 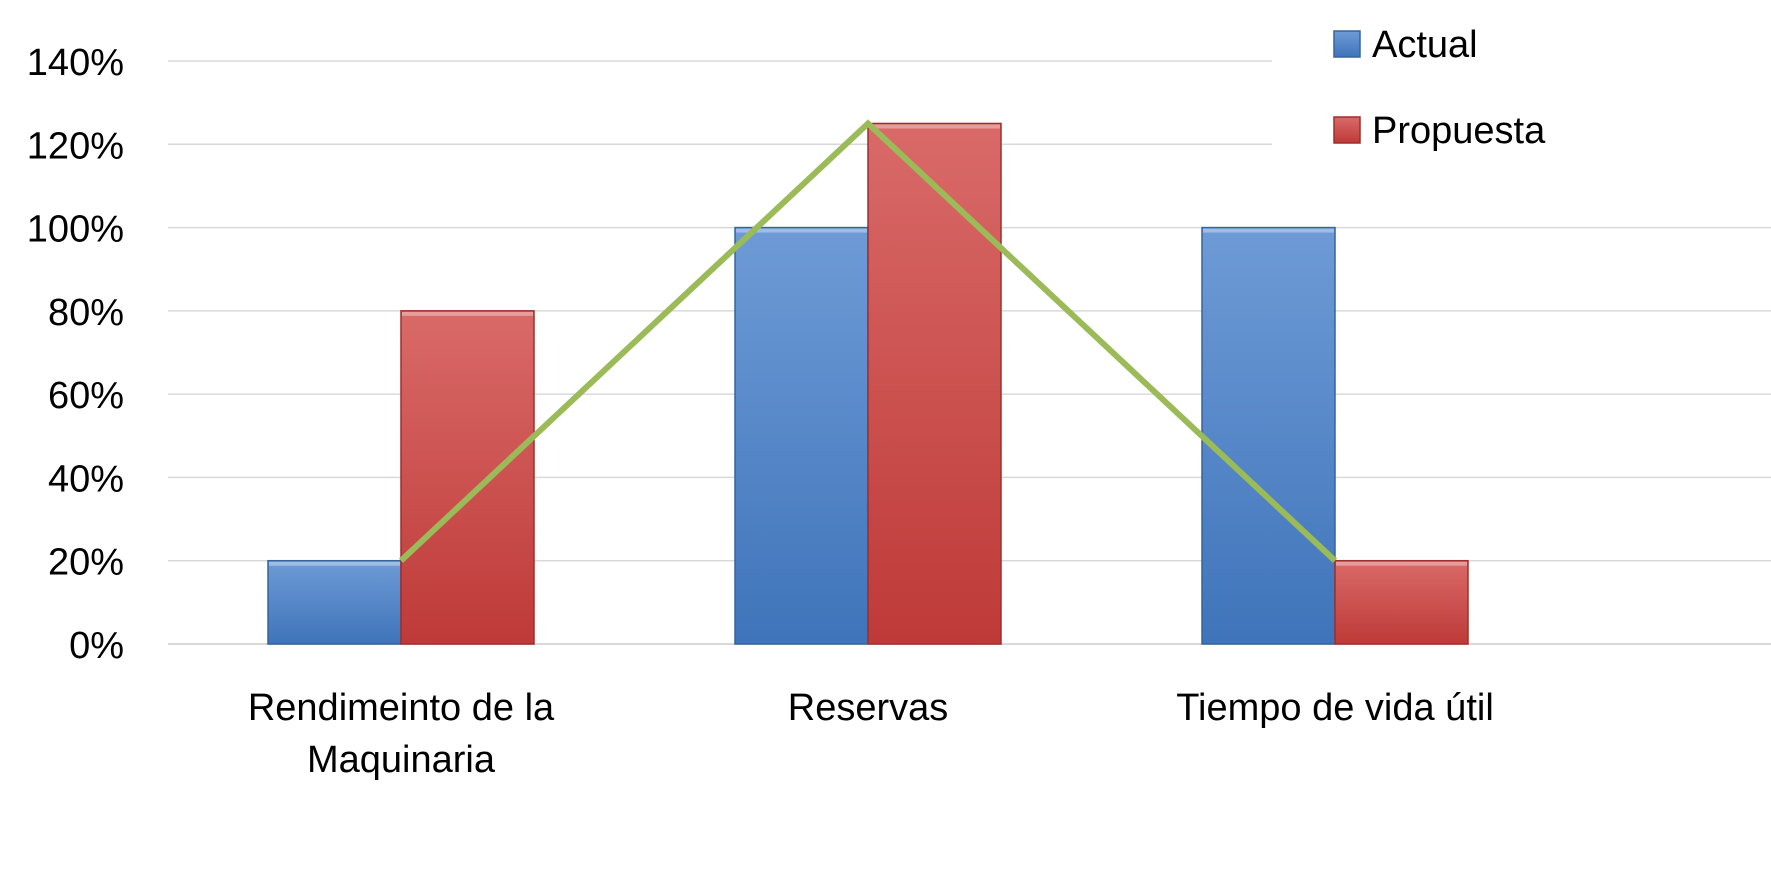 What do you see at coordinates (401, 760) in the screenshot?
I see `x-tick-label: Maquinaria` at bounding box center [401, 760].